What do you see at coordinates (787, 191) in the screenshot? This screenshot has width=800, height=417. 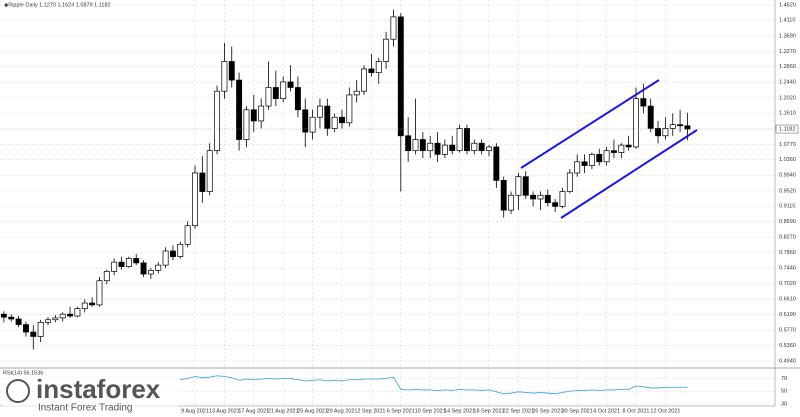 I see `y-tick-label: 0.9520` at bounding box center [787, 191].